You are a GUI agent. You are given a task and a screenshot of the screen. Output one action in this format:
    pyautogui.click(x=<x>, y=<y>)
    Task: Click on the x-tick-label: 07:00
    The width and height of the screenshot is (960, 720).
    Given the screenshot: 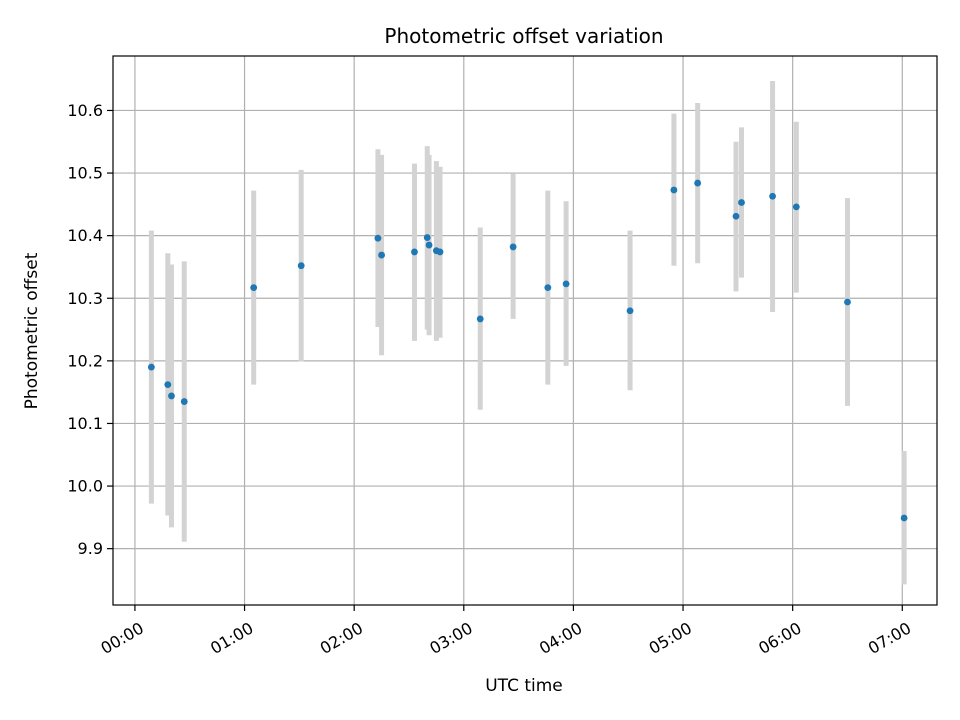 What is the action you would take?
    pyautogui.click(x=889, y=638)
    